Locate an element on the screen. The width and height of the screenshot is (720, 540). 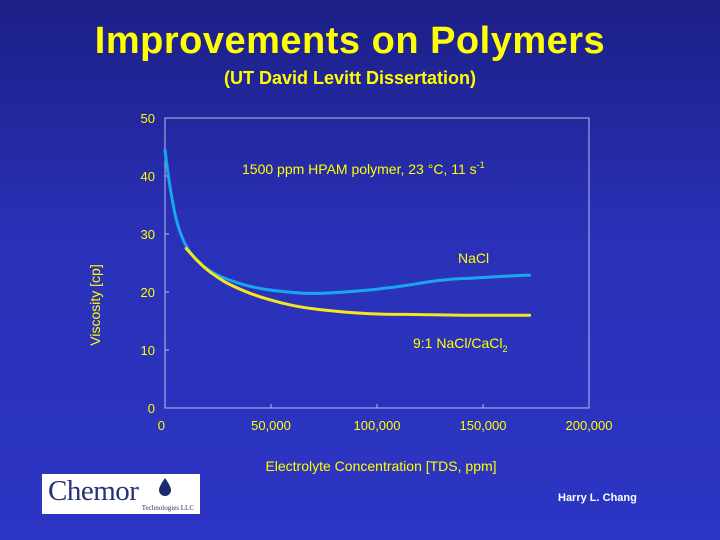
x-tick-label: 50,000 is located at coordinates (271, 425).